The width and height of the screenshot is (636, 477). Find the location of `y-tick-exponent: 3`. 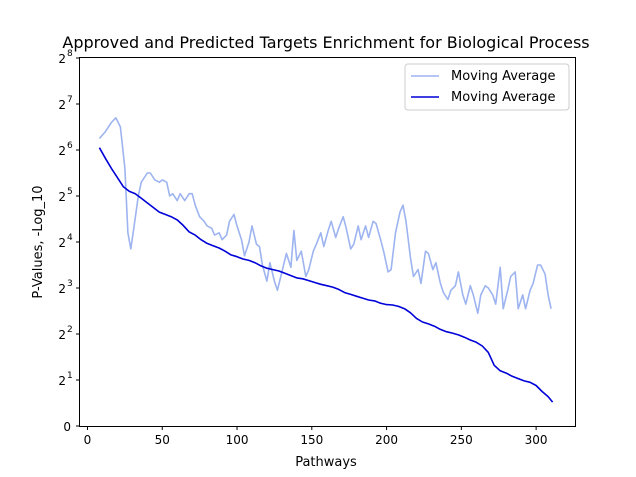

y-tick-exponent: 3 is located at coordinates (70, 284).